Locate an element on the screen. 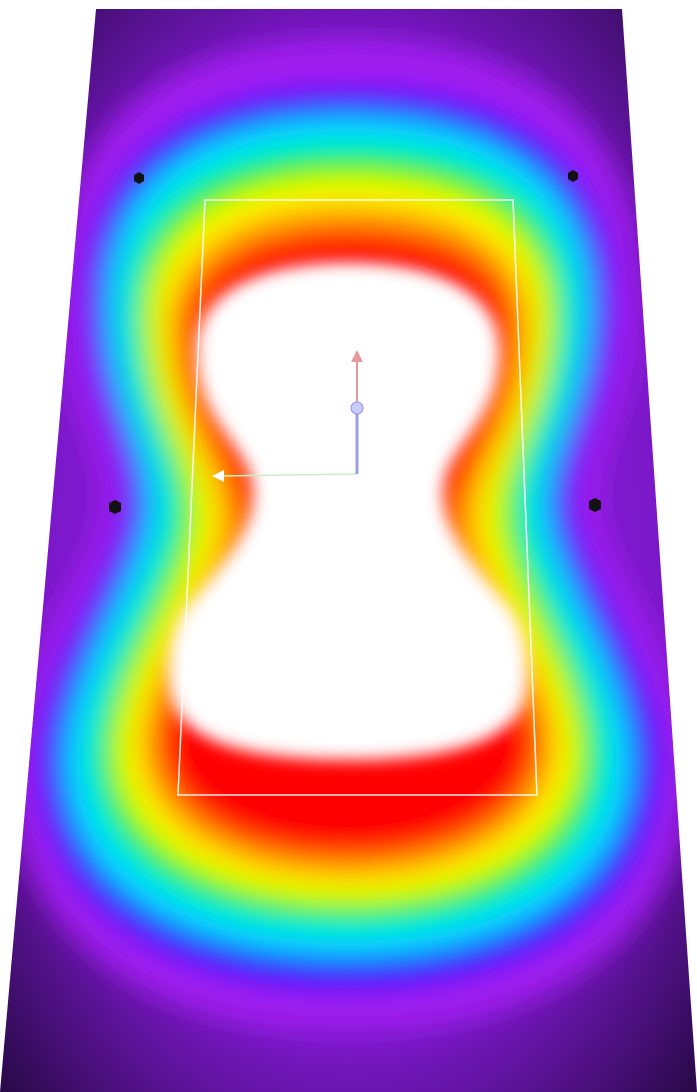  gizmo-x-axis is located at coordinates (289, 475).